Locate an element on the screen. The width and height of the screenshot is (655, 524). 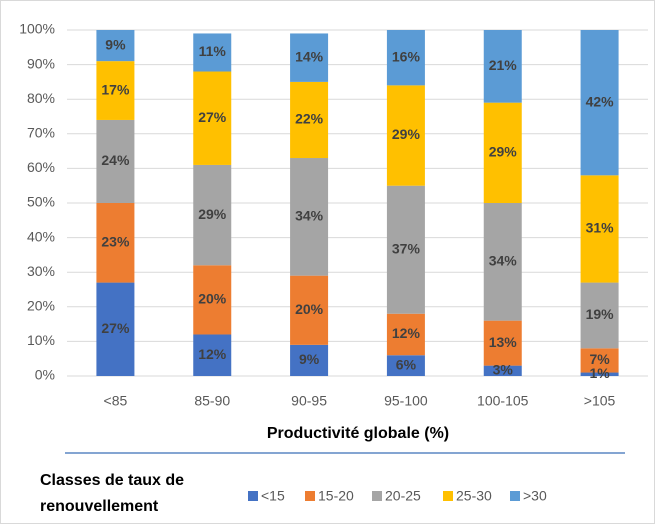
data-label: 17% is located at coordinates (115, 89).